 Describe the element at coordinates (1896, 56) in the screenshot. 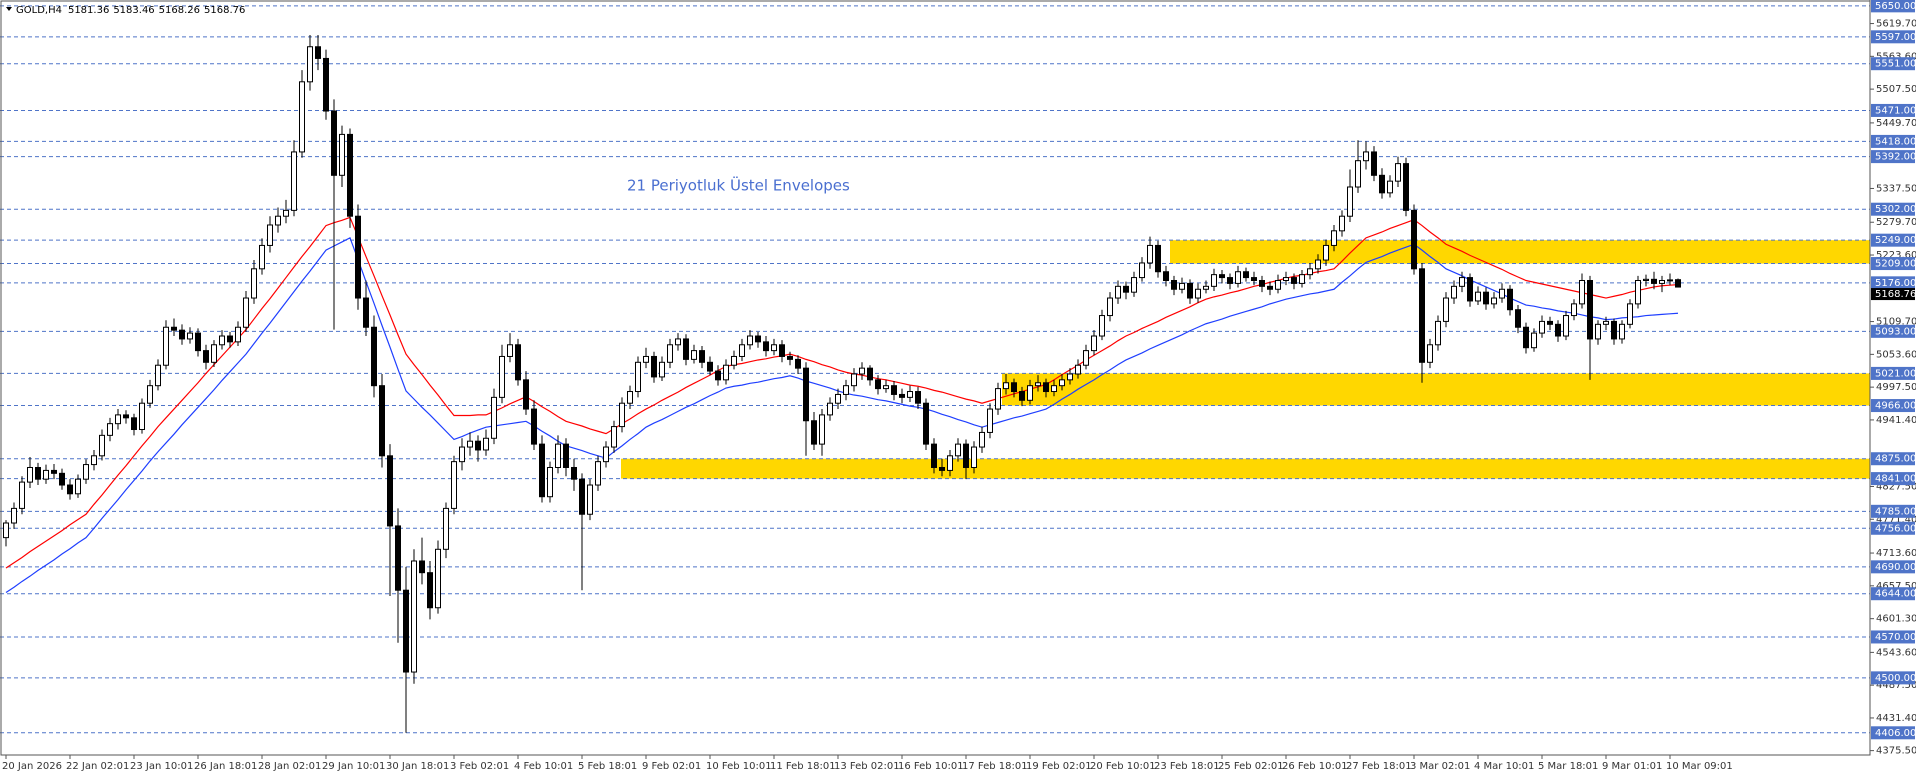

I see `y-tick-label: 5563.60` at that location.